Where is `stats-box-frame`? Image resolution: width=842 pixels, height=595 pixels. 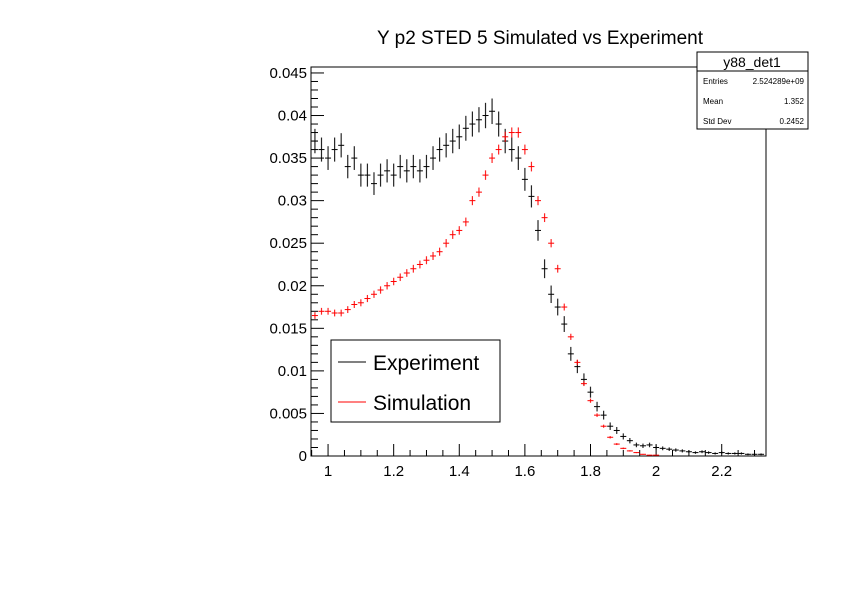
stats-box-frame is located at coordinates (752, 90).